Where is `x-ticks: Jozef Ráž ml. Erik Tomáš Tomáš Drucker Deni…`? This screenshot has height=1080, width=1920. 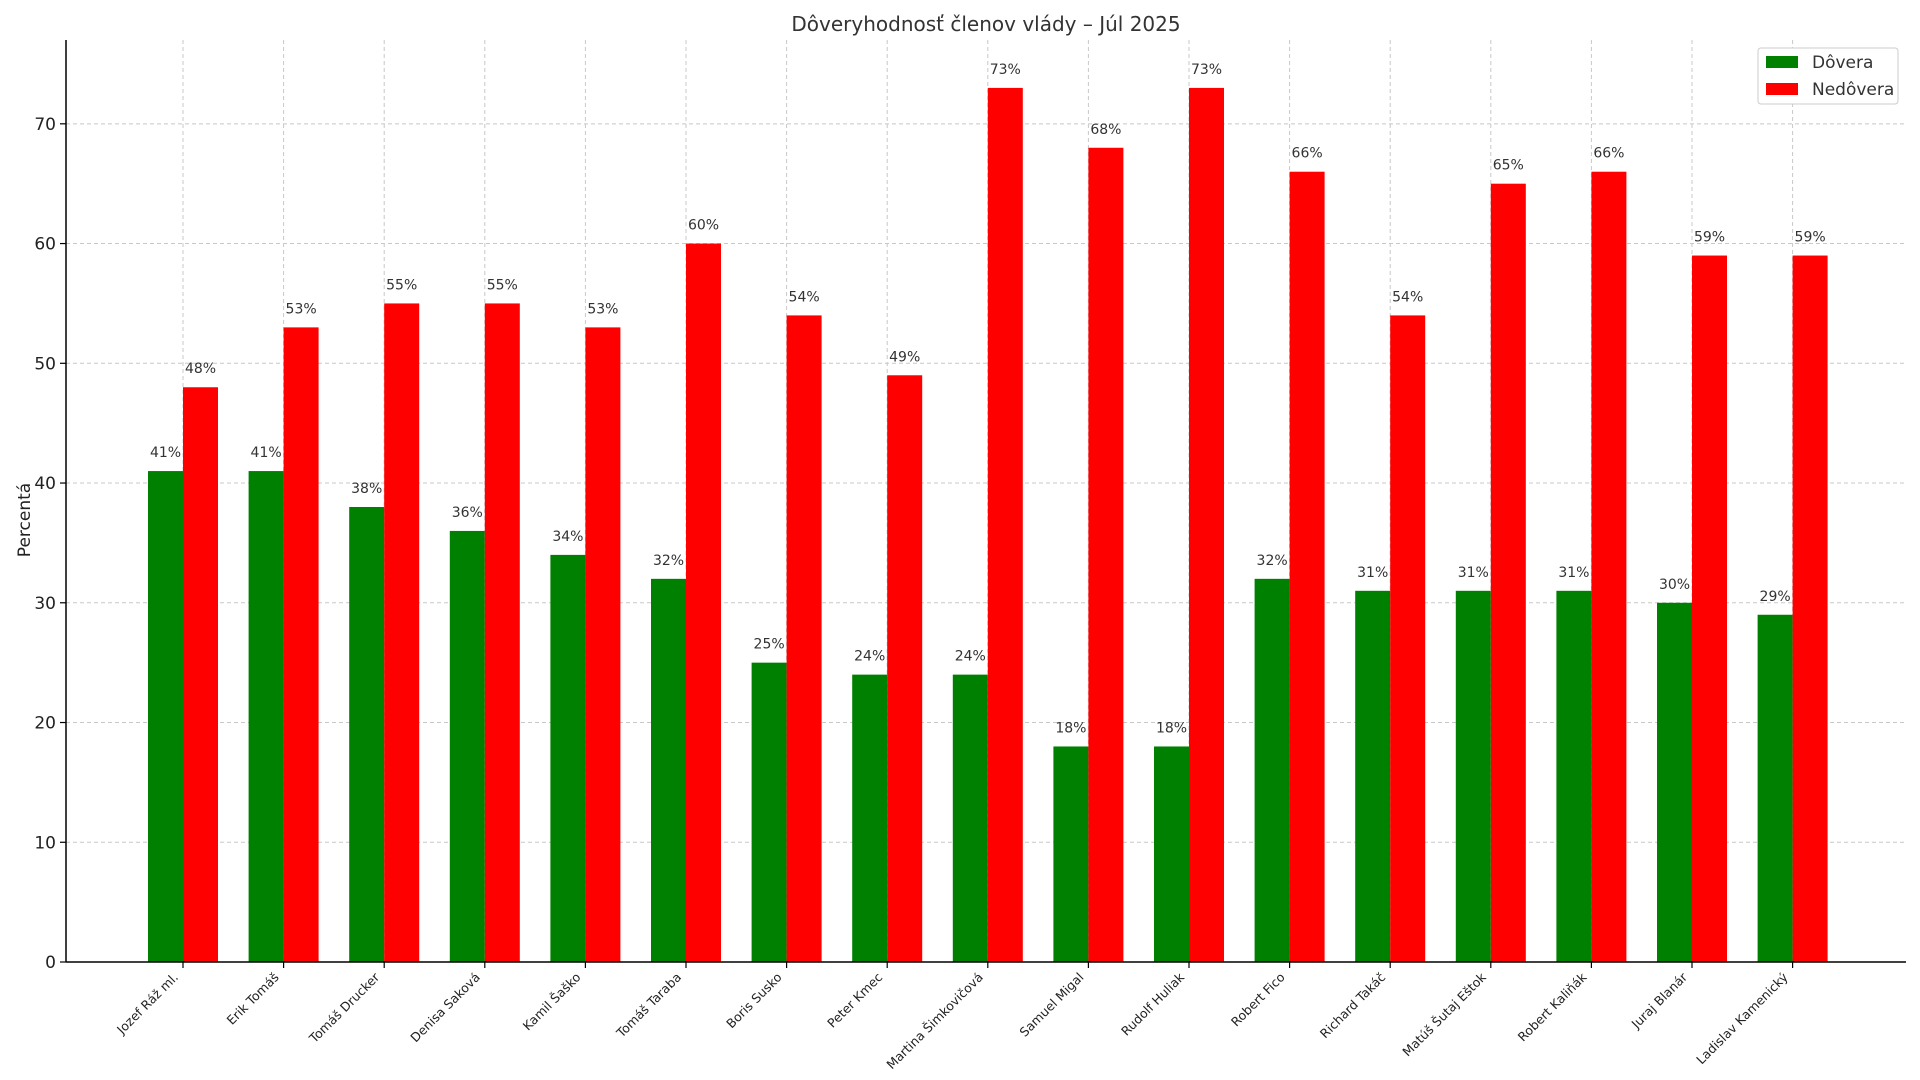 x-ticks: Jozef Ráž ml. Erik Tomáš Tomáš Drucker Deni… is located at coordinates (953, 1017).